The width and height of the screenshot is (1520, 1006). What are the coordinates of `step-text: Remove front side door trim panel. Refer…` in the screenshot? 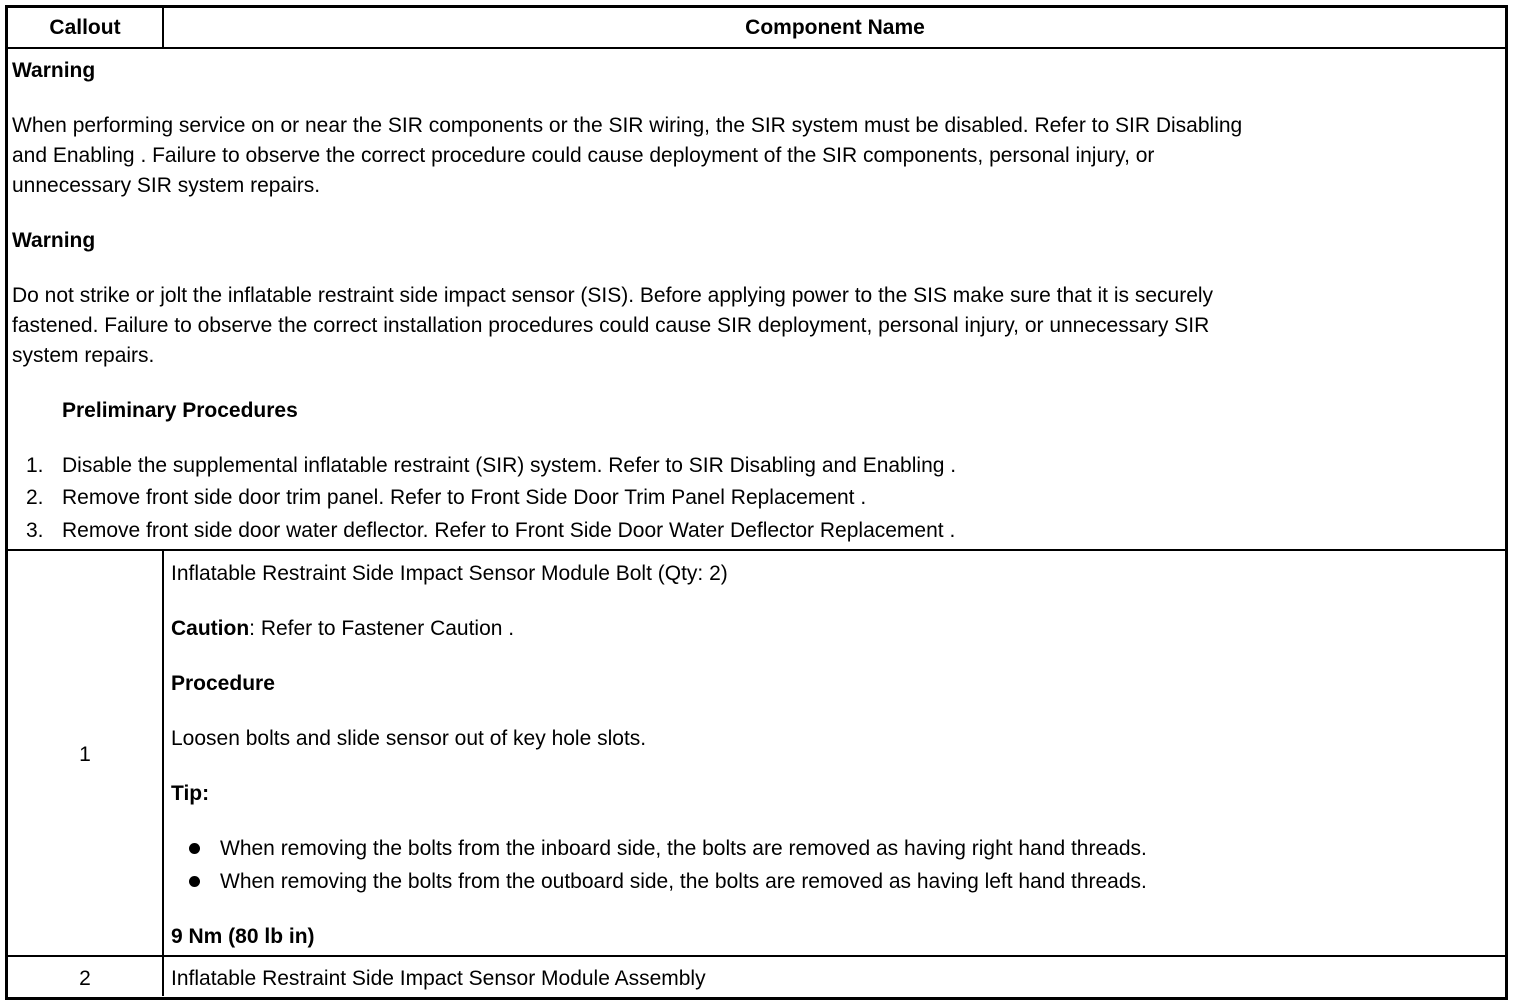 It's located at (464, 497).